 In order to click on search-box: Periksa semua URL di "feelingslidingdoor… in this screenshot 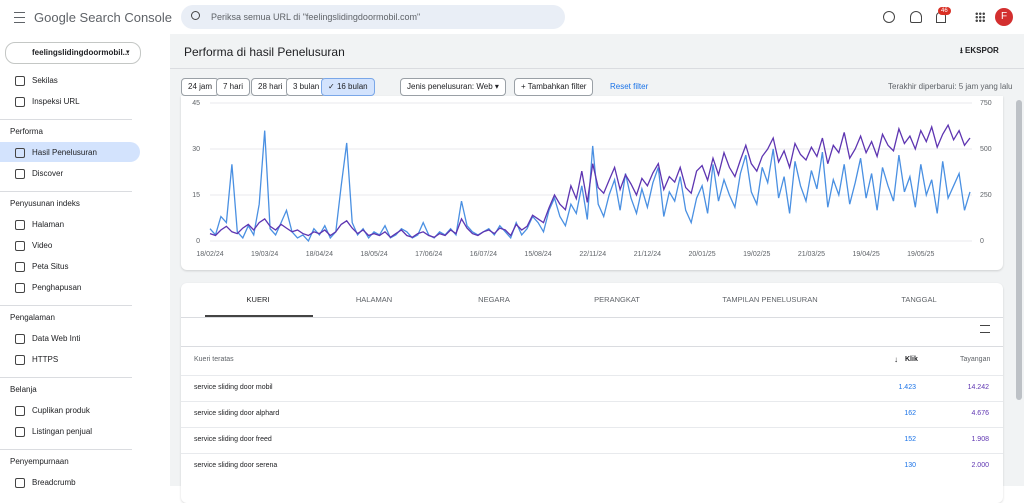, I will do `click(373, 17)`.